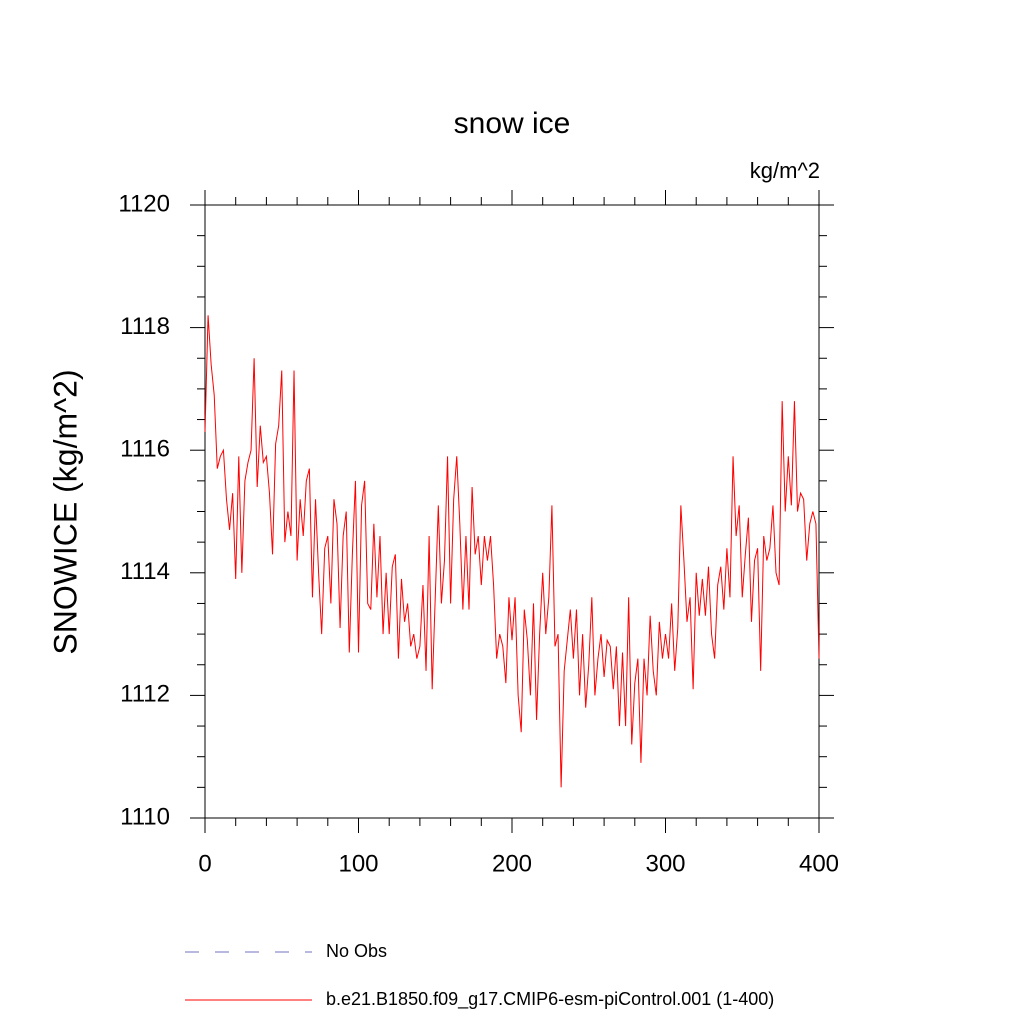  Describe the element at coordinates (145, 326) in the screenshot. I see `y-tick-label: 1118` at that location.